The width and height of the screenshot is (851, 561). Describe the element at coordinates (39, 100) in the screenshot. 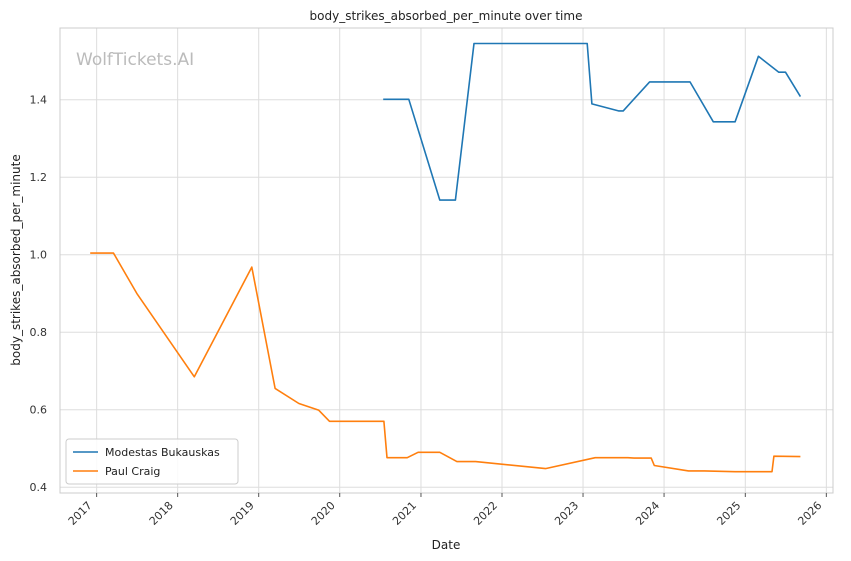

I see `y-tick-label: 1.4` at that location.